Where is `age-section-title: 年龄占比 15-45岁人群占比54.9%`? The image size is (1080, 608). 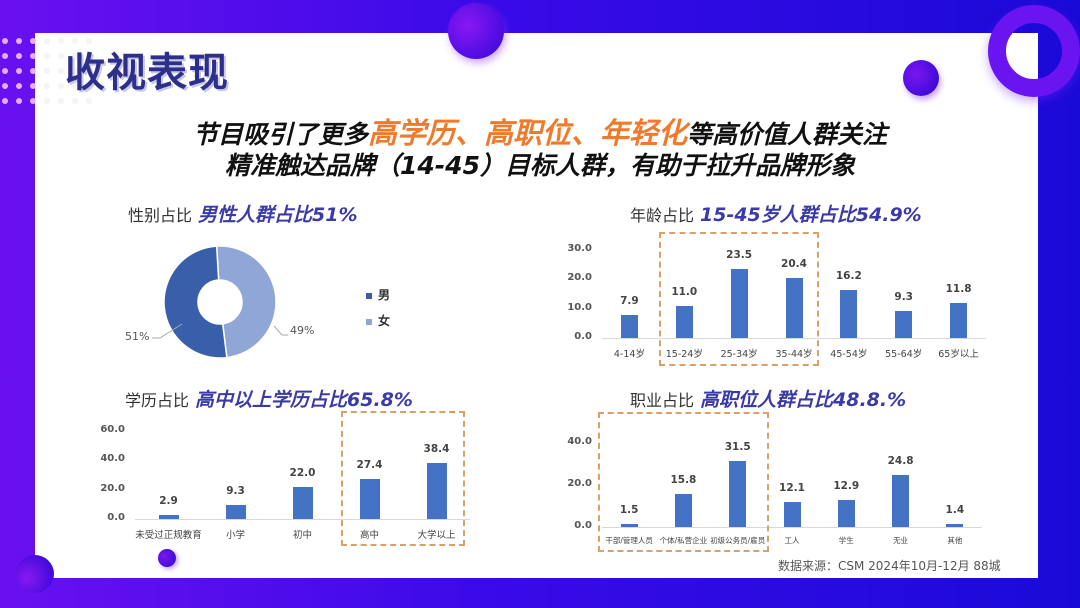
age-section-title: 年龄占比 15-45岁人群占比54.9% is located at coordinates (776, 213).